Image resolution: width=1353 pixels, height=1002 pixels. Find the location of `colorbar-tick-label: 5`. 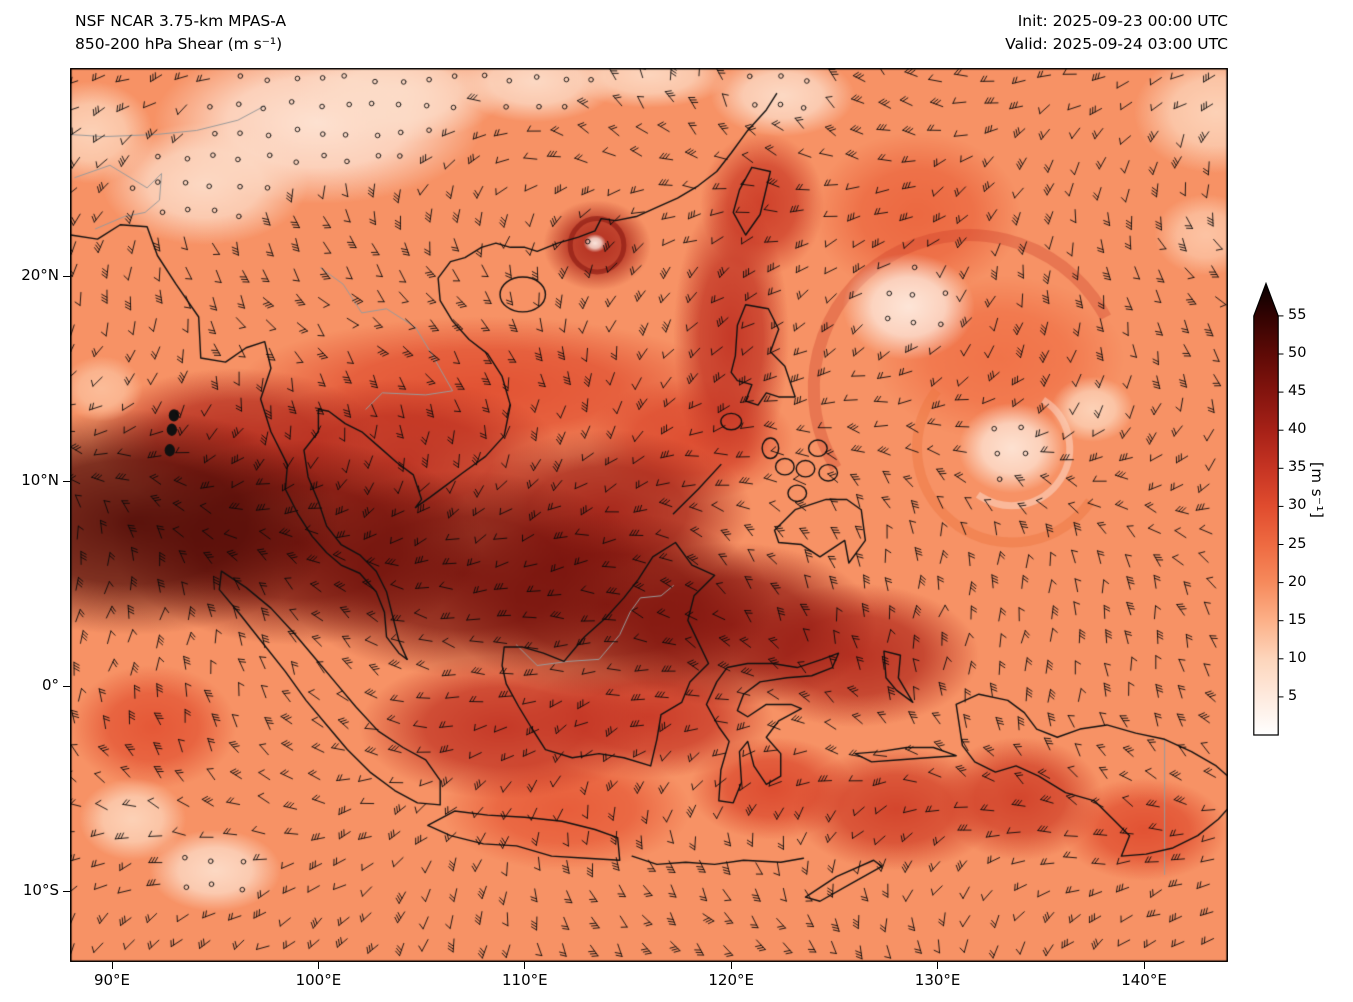

colorbar-tick-label: 5 is located at coordinates (1293, 695).